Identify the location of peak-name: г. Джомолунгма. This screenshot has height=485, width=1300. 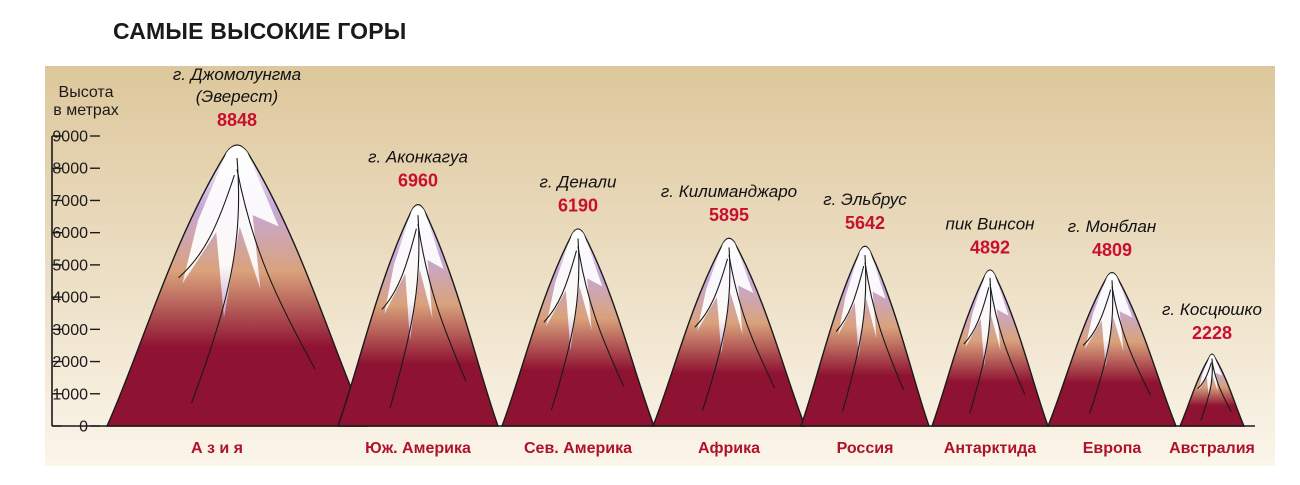
(237, 74).